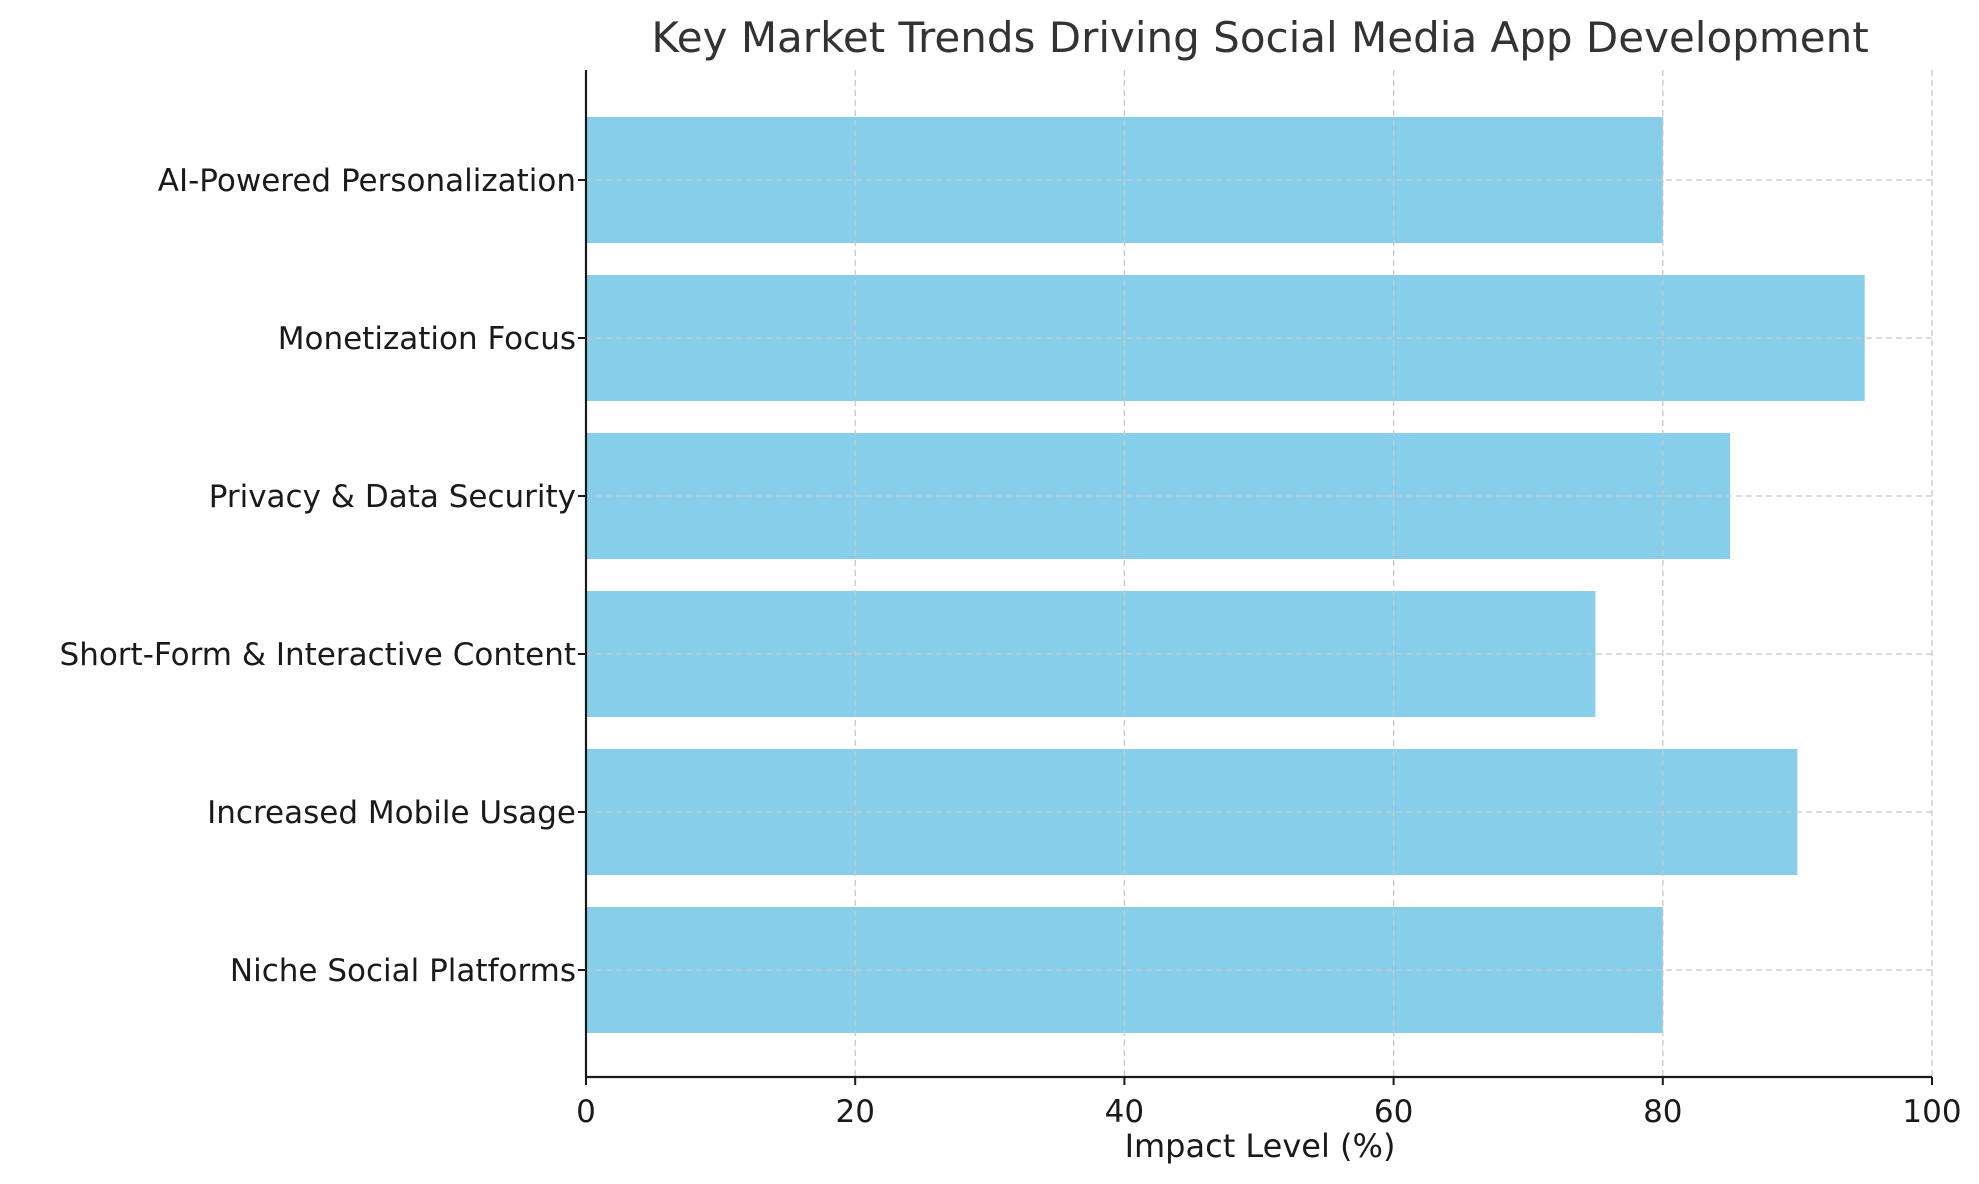  I want to click on y-tick-label: AI-Powered Personalization, so click(367, 181).